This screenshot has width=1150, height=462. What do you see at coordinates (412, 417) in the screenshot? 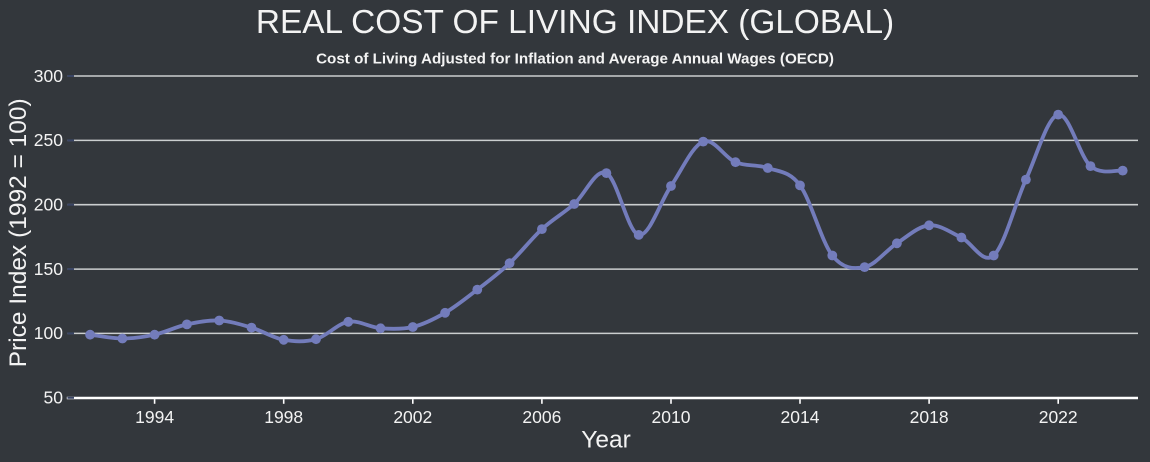
I see `svg-text: 2002` at bounding box center [412, 417].